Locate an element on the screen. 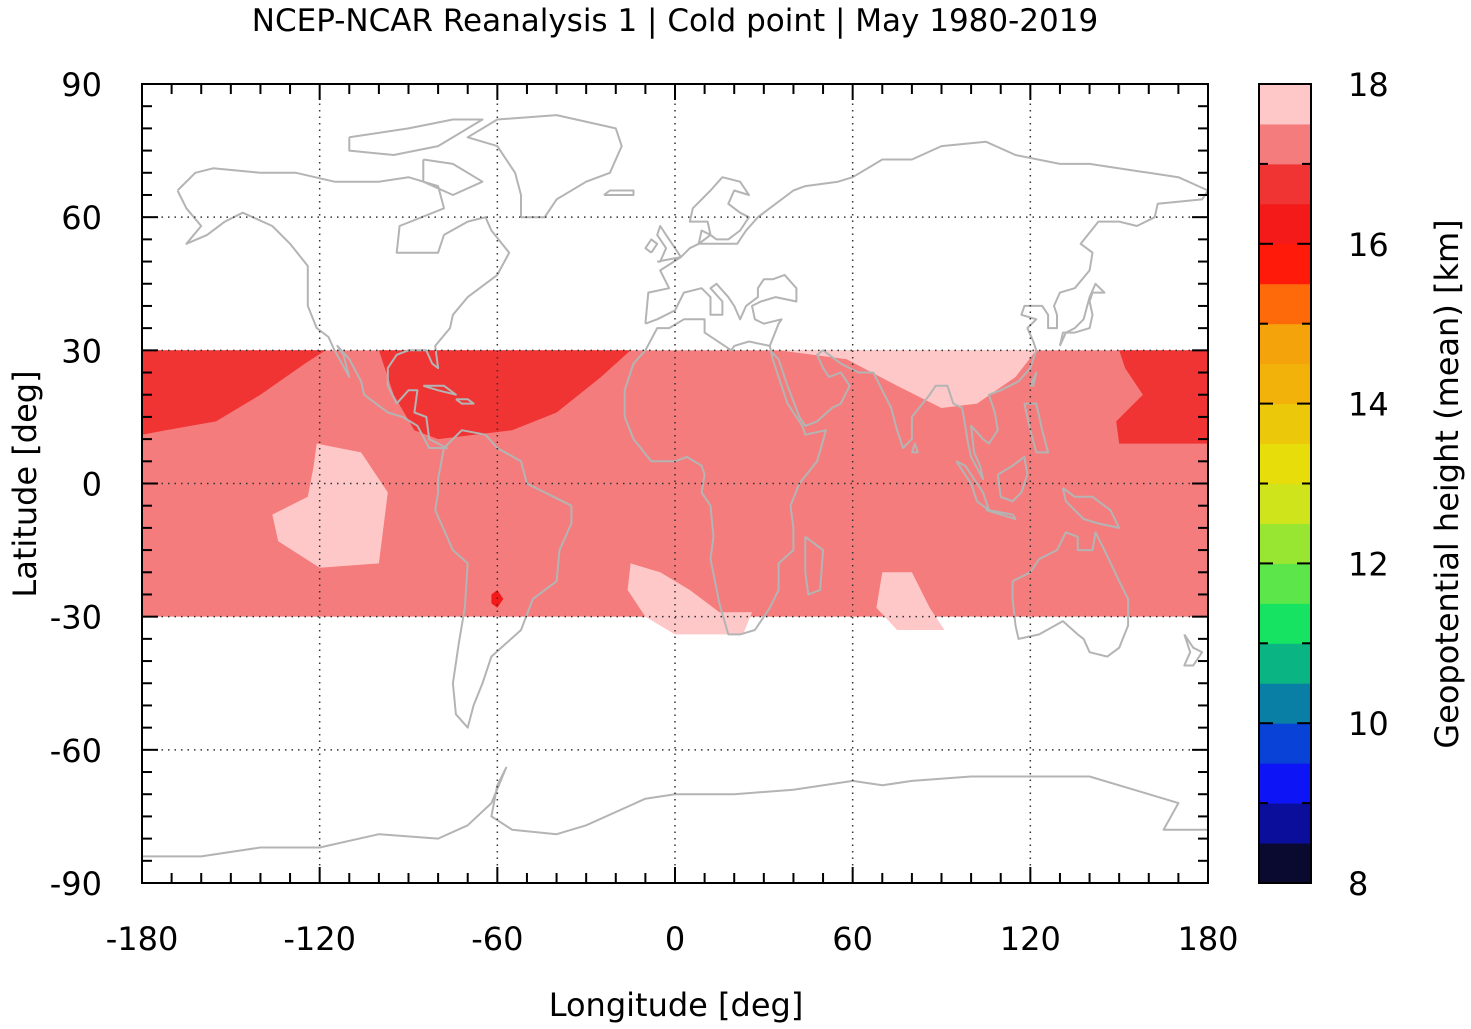 The width and height of the screenshot is (1471, 1029). x-tick-label: 0 is located at coordinates (675, 939).